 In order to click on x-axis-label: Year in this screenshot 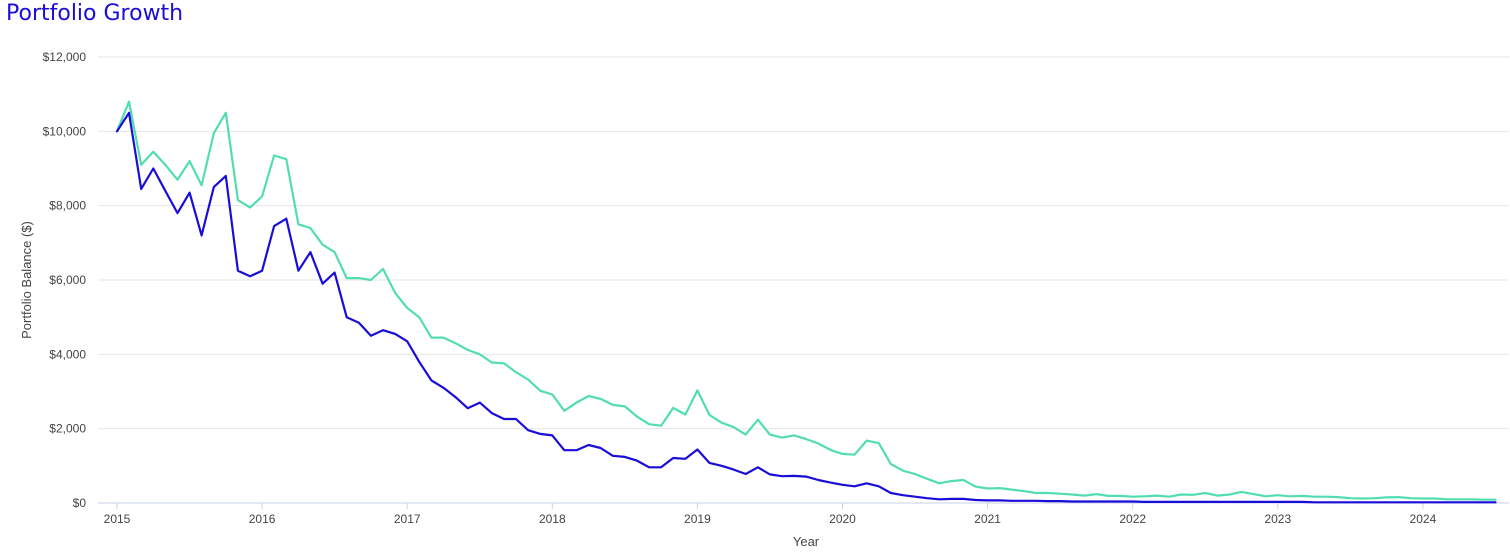, I will do `click(806, 541)`.